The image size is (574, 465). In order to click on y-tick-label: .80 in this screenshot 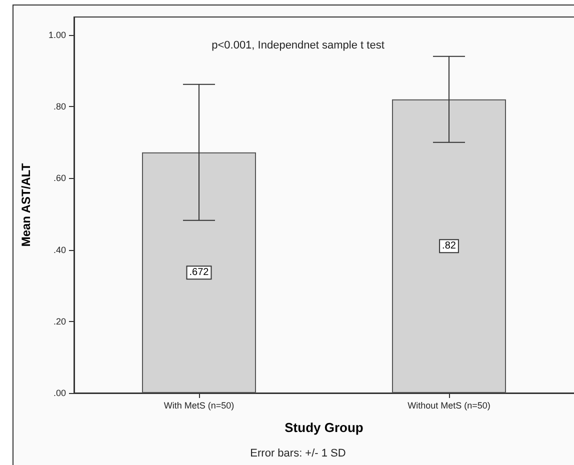, I will do `click(59, 107)`.